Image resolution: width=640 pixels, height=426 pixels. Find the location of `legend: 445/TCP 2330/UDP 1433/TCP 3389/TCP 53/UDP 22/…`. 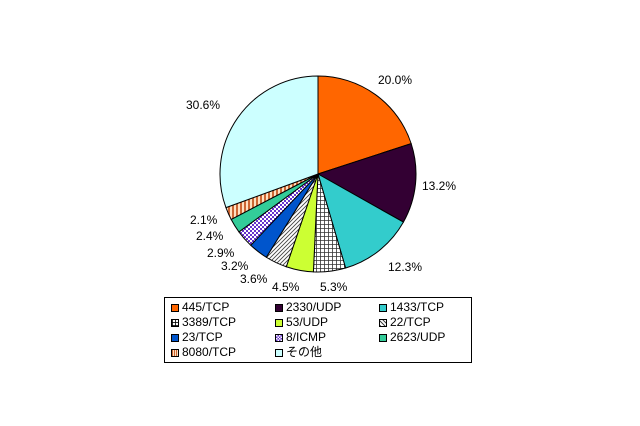

legend: 445/TCP 2330/UDP 1433/TCP 3389/TCP 53/UDP 22/… is located at coordinates (318, 330).